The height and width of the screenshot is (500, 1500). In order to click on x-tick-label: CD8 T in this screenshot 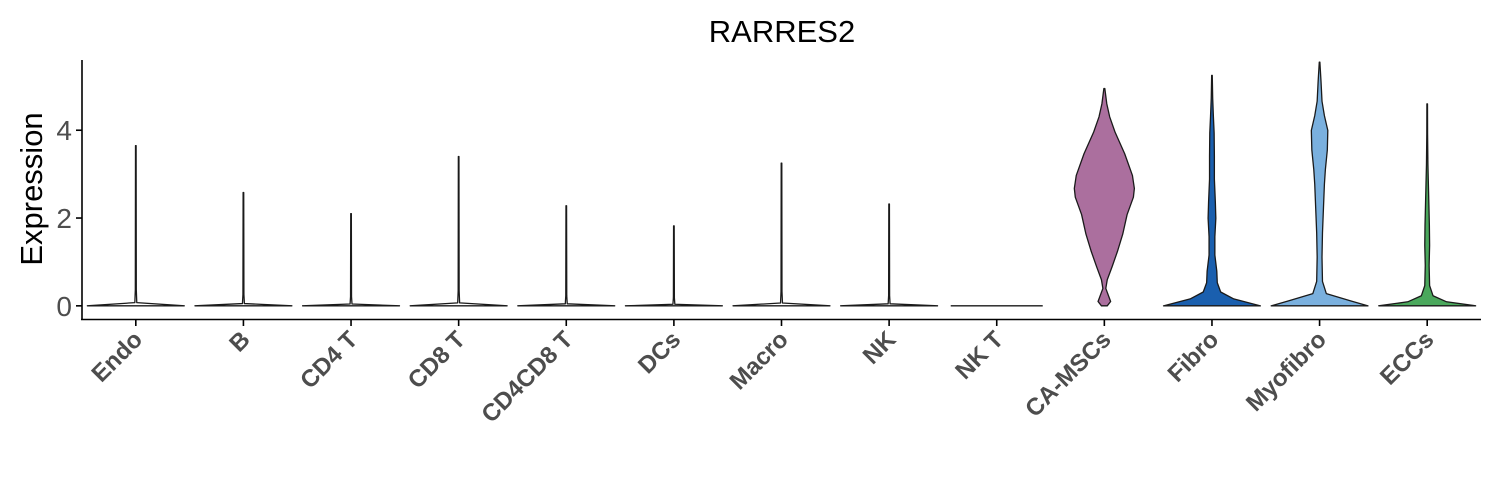, I will do `click(437, 360)`.